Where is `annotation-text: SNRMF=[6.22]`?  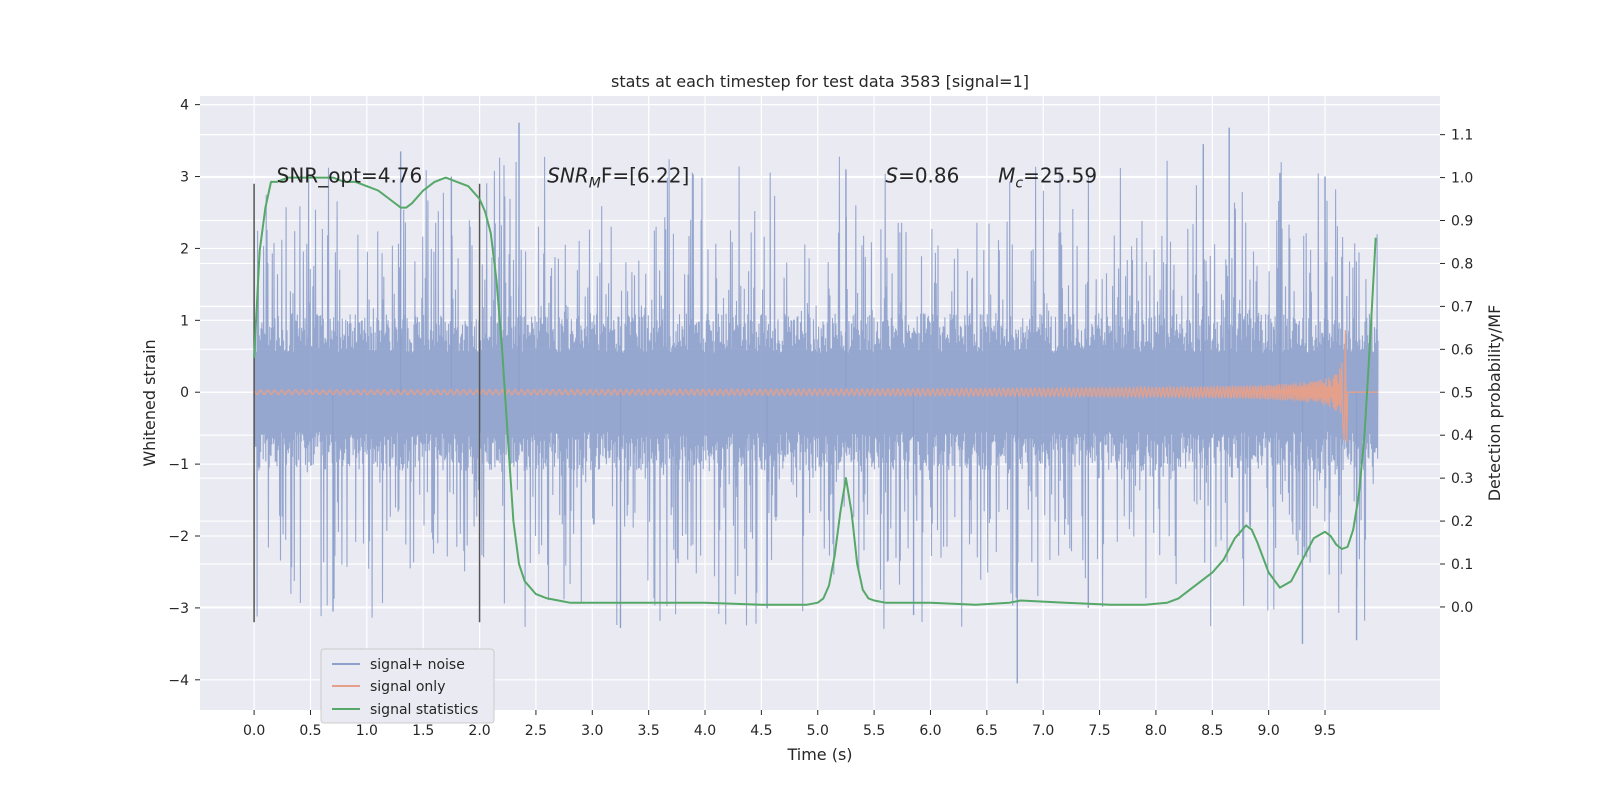
annotation-text: SNRMF=[6.22] is located at coordinates (618, 178).